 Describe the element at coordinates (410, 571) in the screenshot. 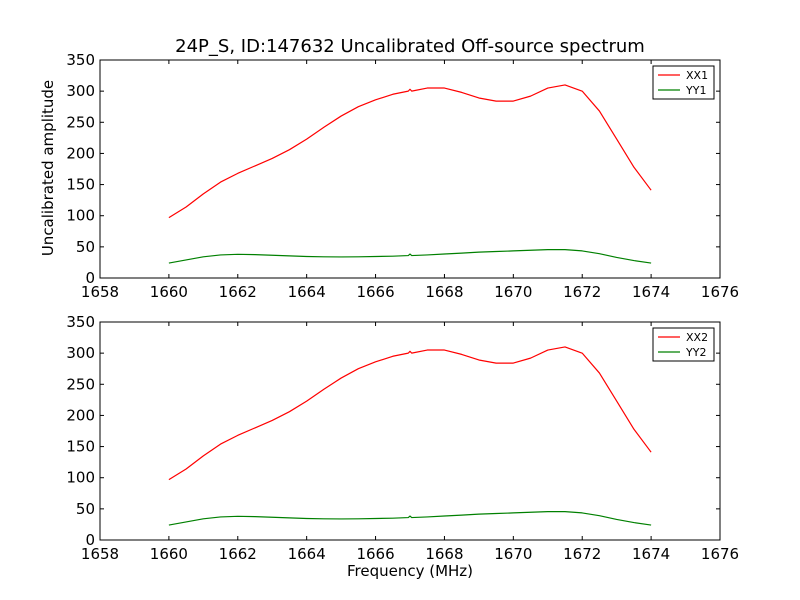

I see `x-axis-label: Frequency (MHz)` at that location.